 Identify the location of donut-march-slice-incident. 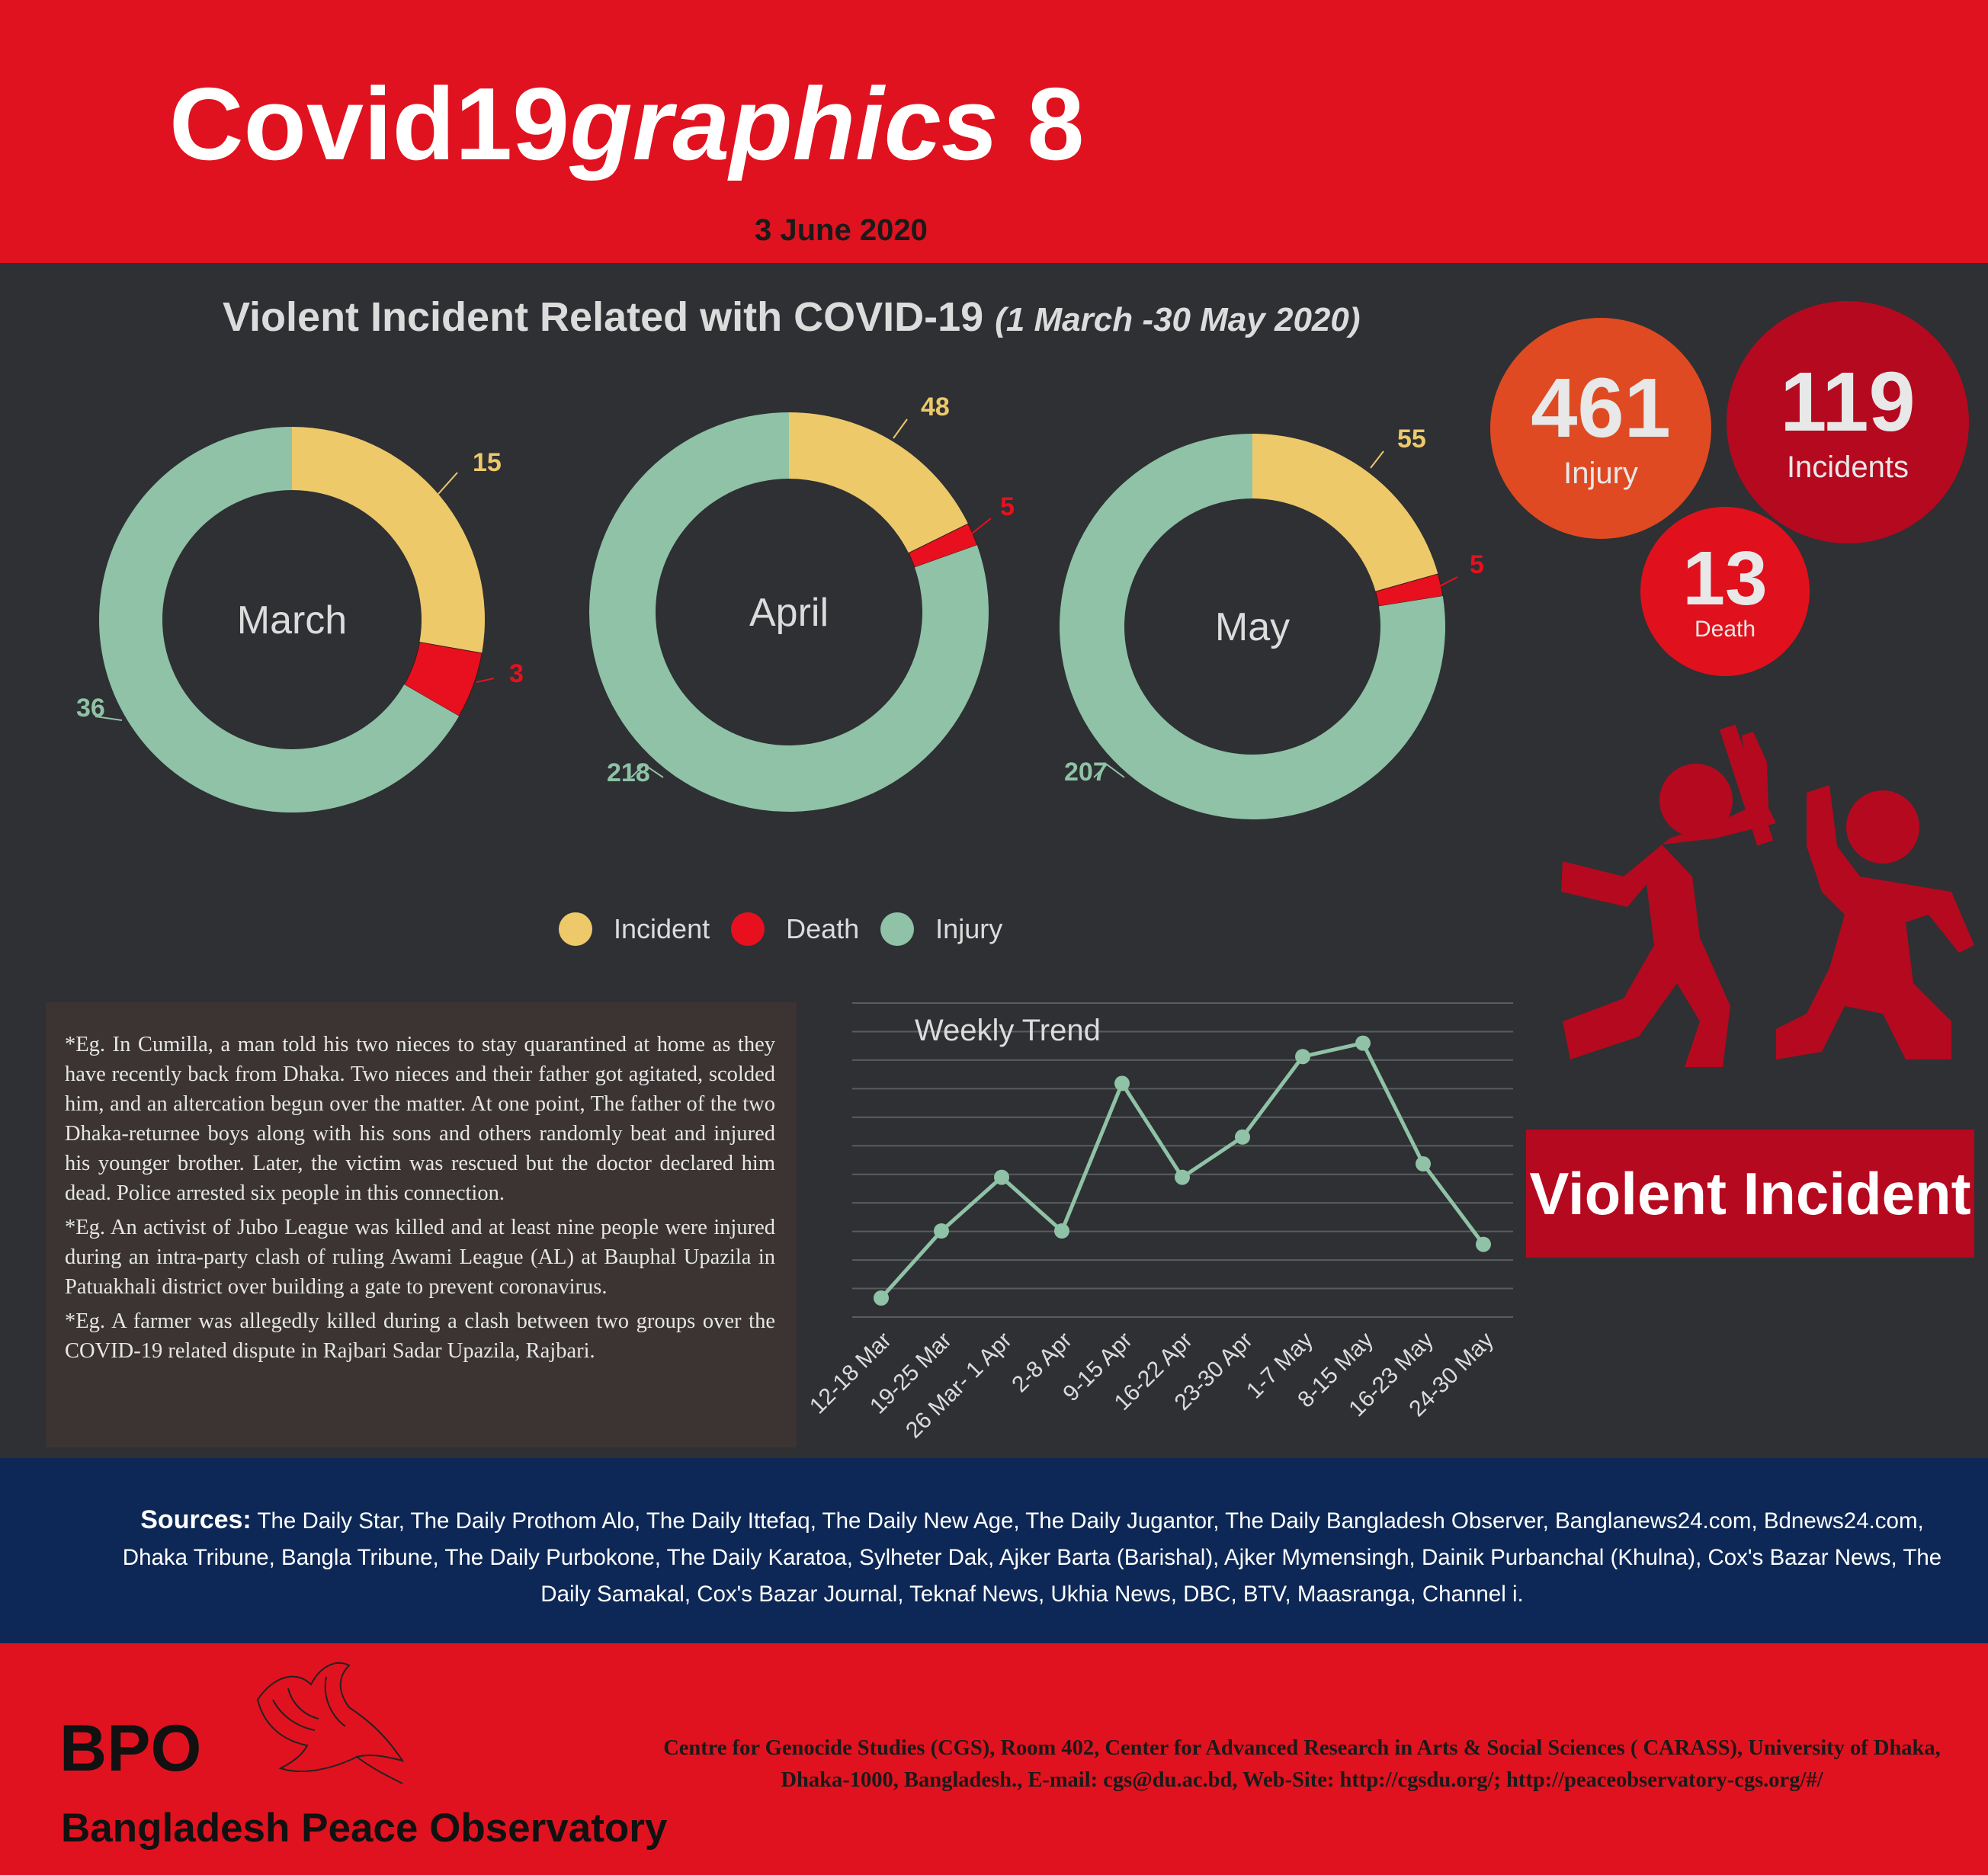
(388, 540).